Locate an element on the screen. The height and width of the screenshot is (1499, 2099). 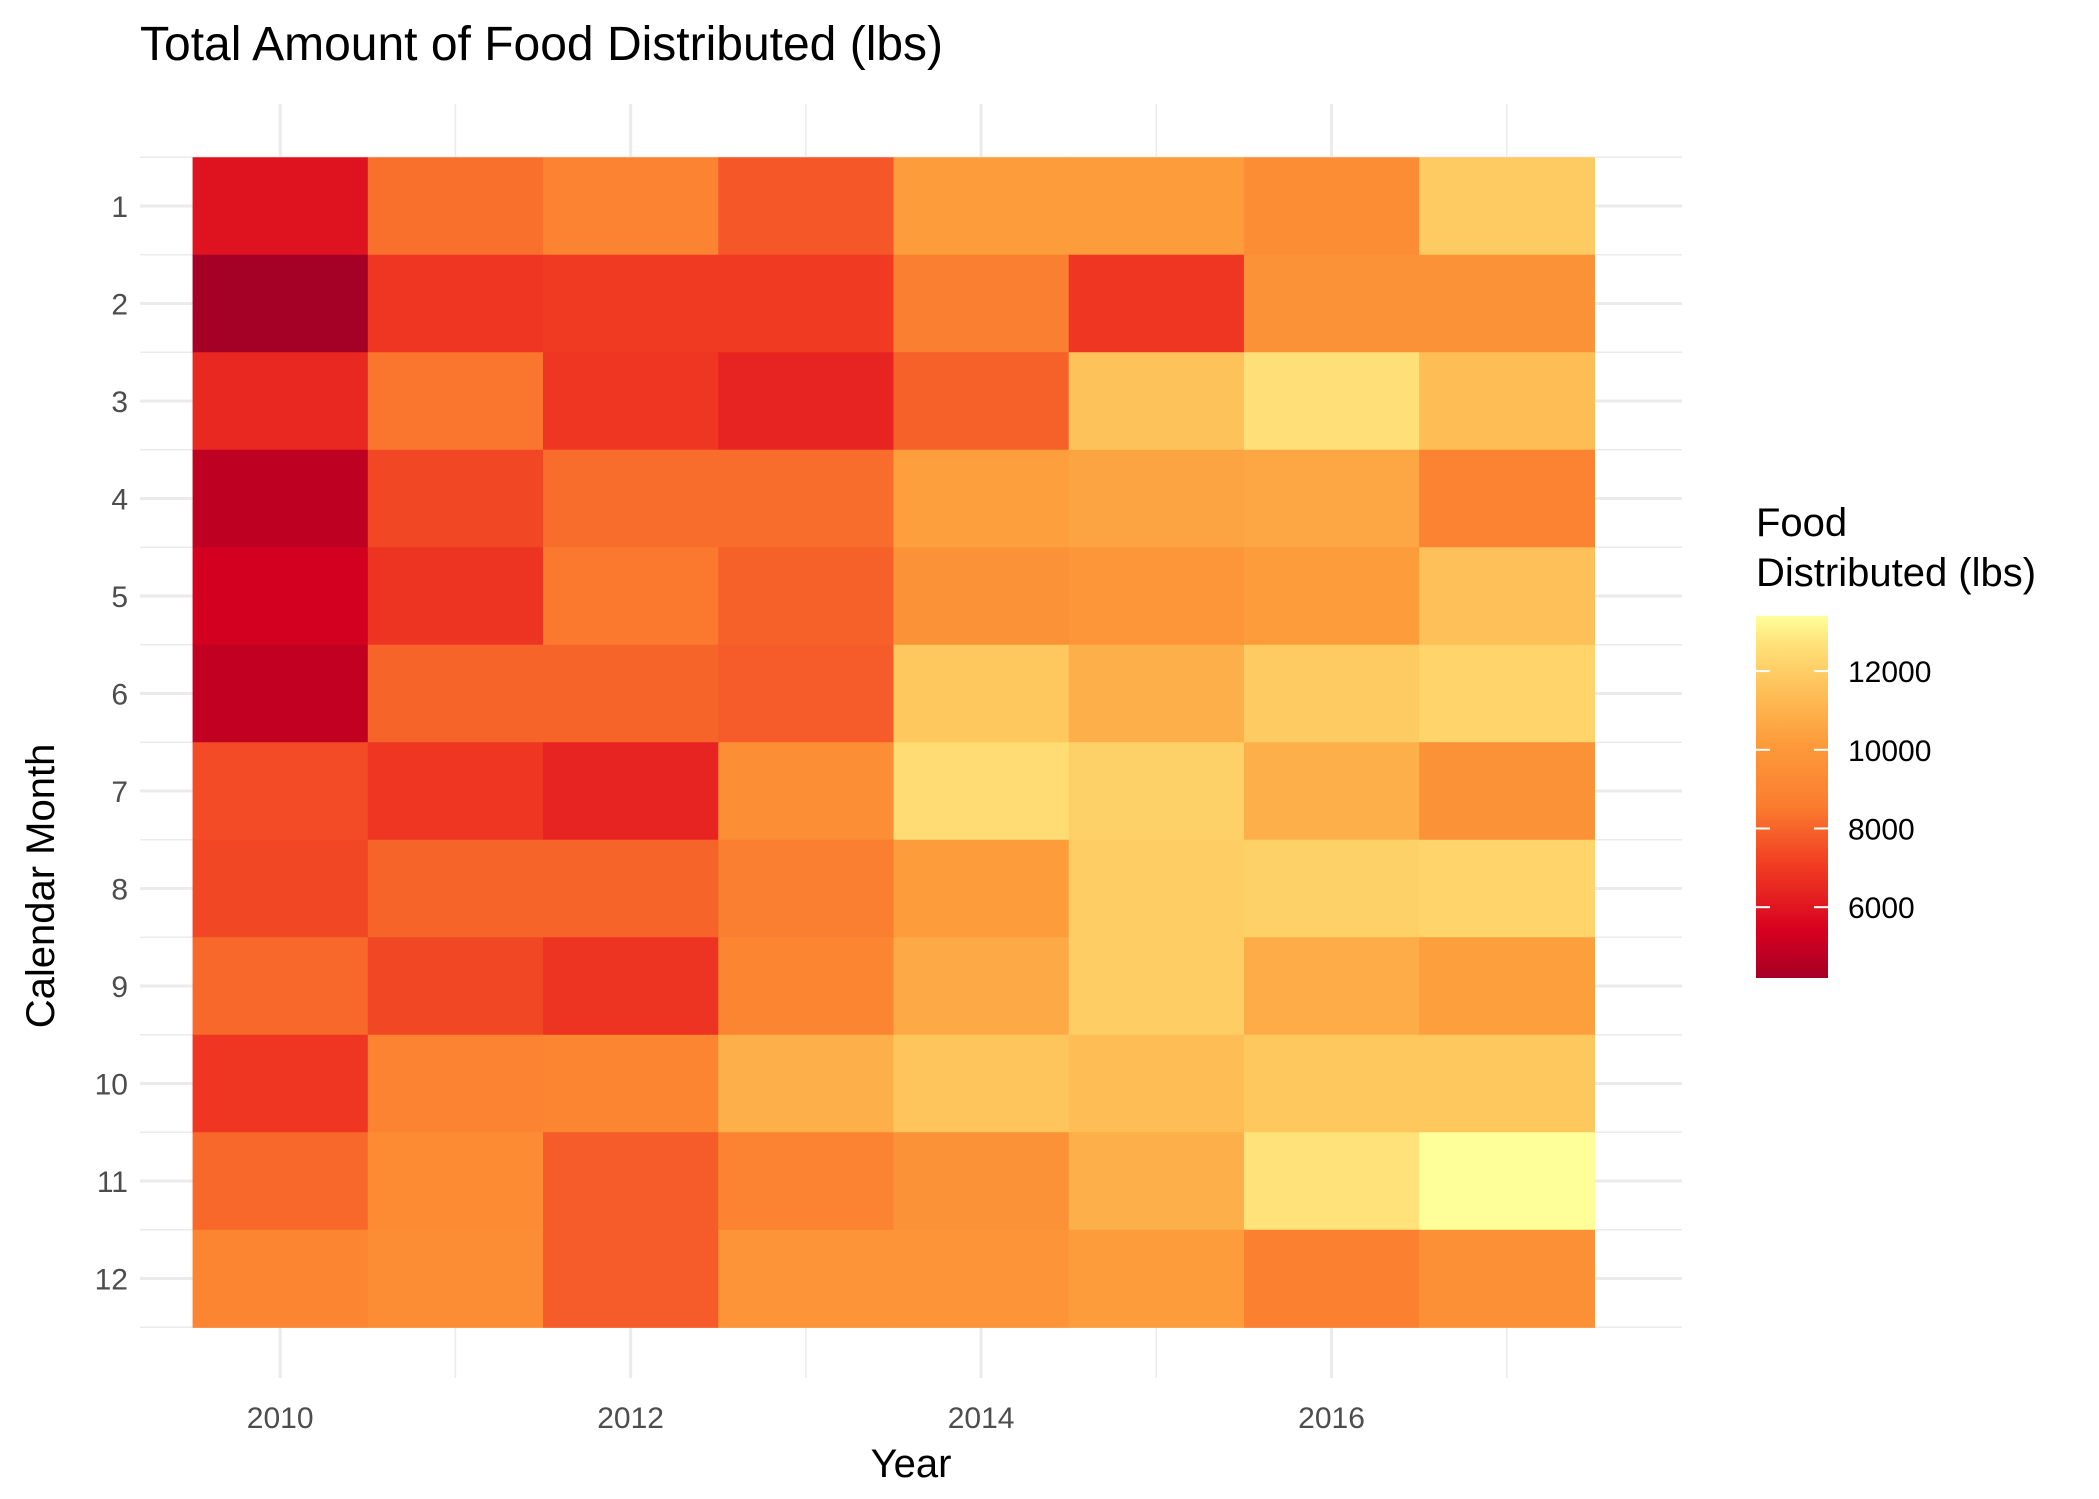
x-axis-title: Year is located at coordinates (911, 1464).